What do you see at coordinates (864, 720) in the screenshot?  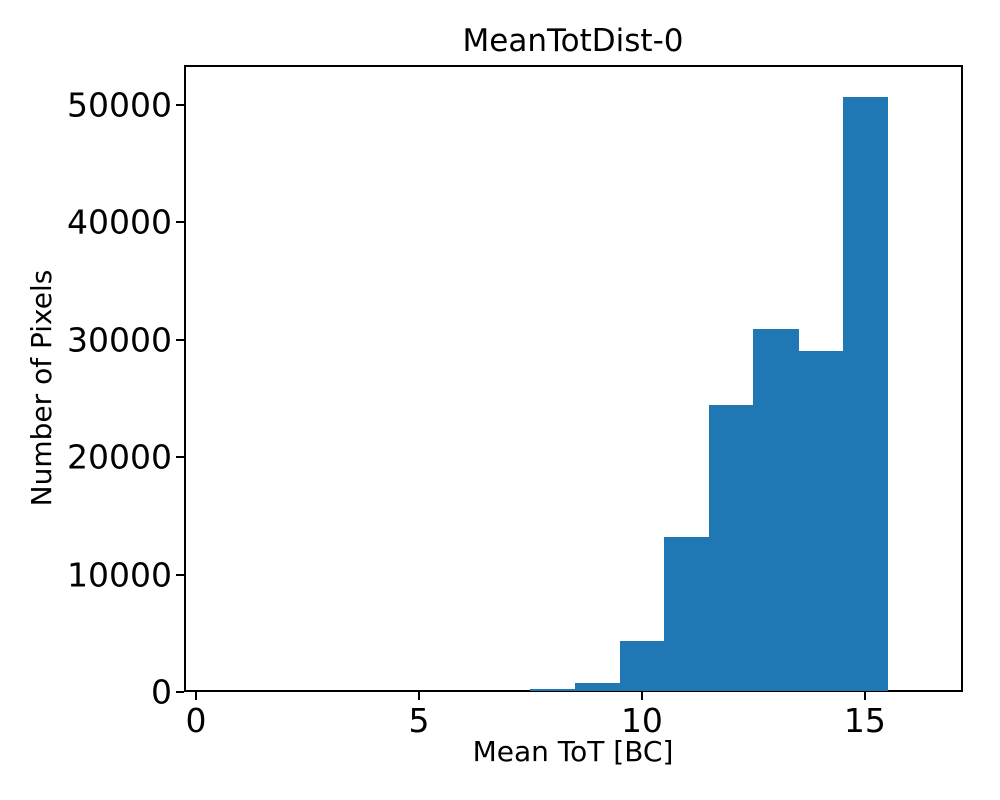 I see `x-tick-label: 15` at bounding box center [864, 720].